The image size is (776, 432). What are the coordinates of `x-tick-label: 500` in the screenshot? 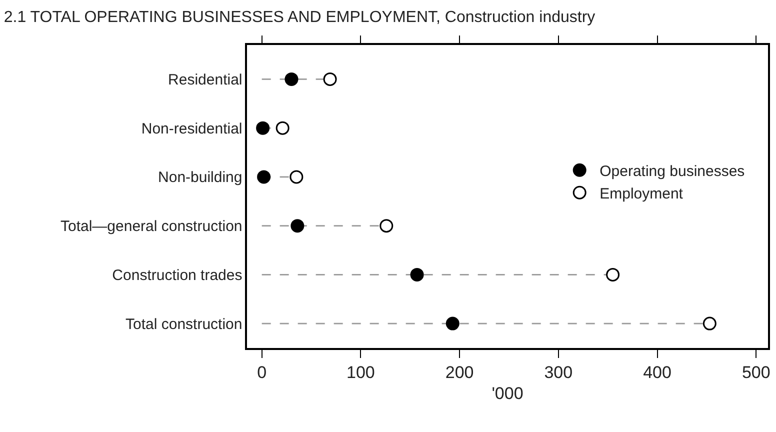 It's located at (756, 372).